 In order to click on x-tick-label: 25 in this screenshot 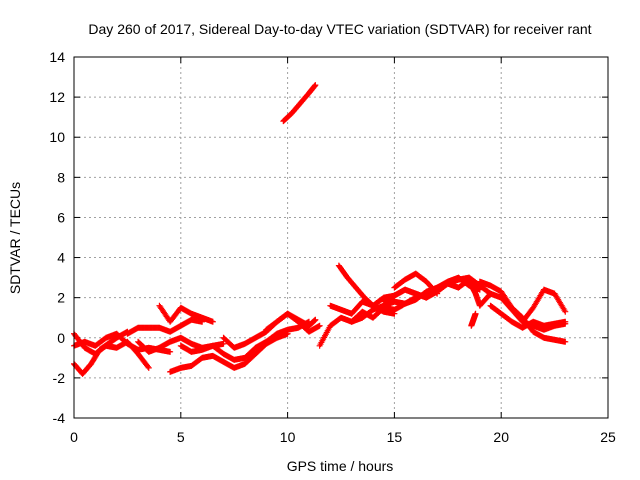, I will do `click(608, 437)`.